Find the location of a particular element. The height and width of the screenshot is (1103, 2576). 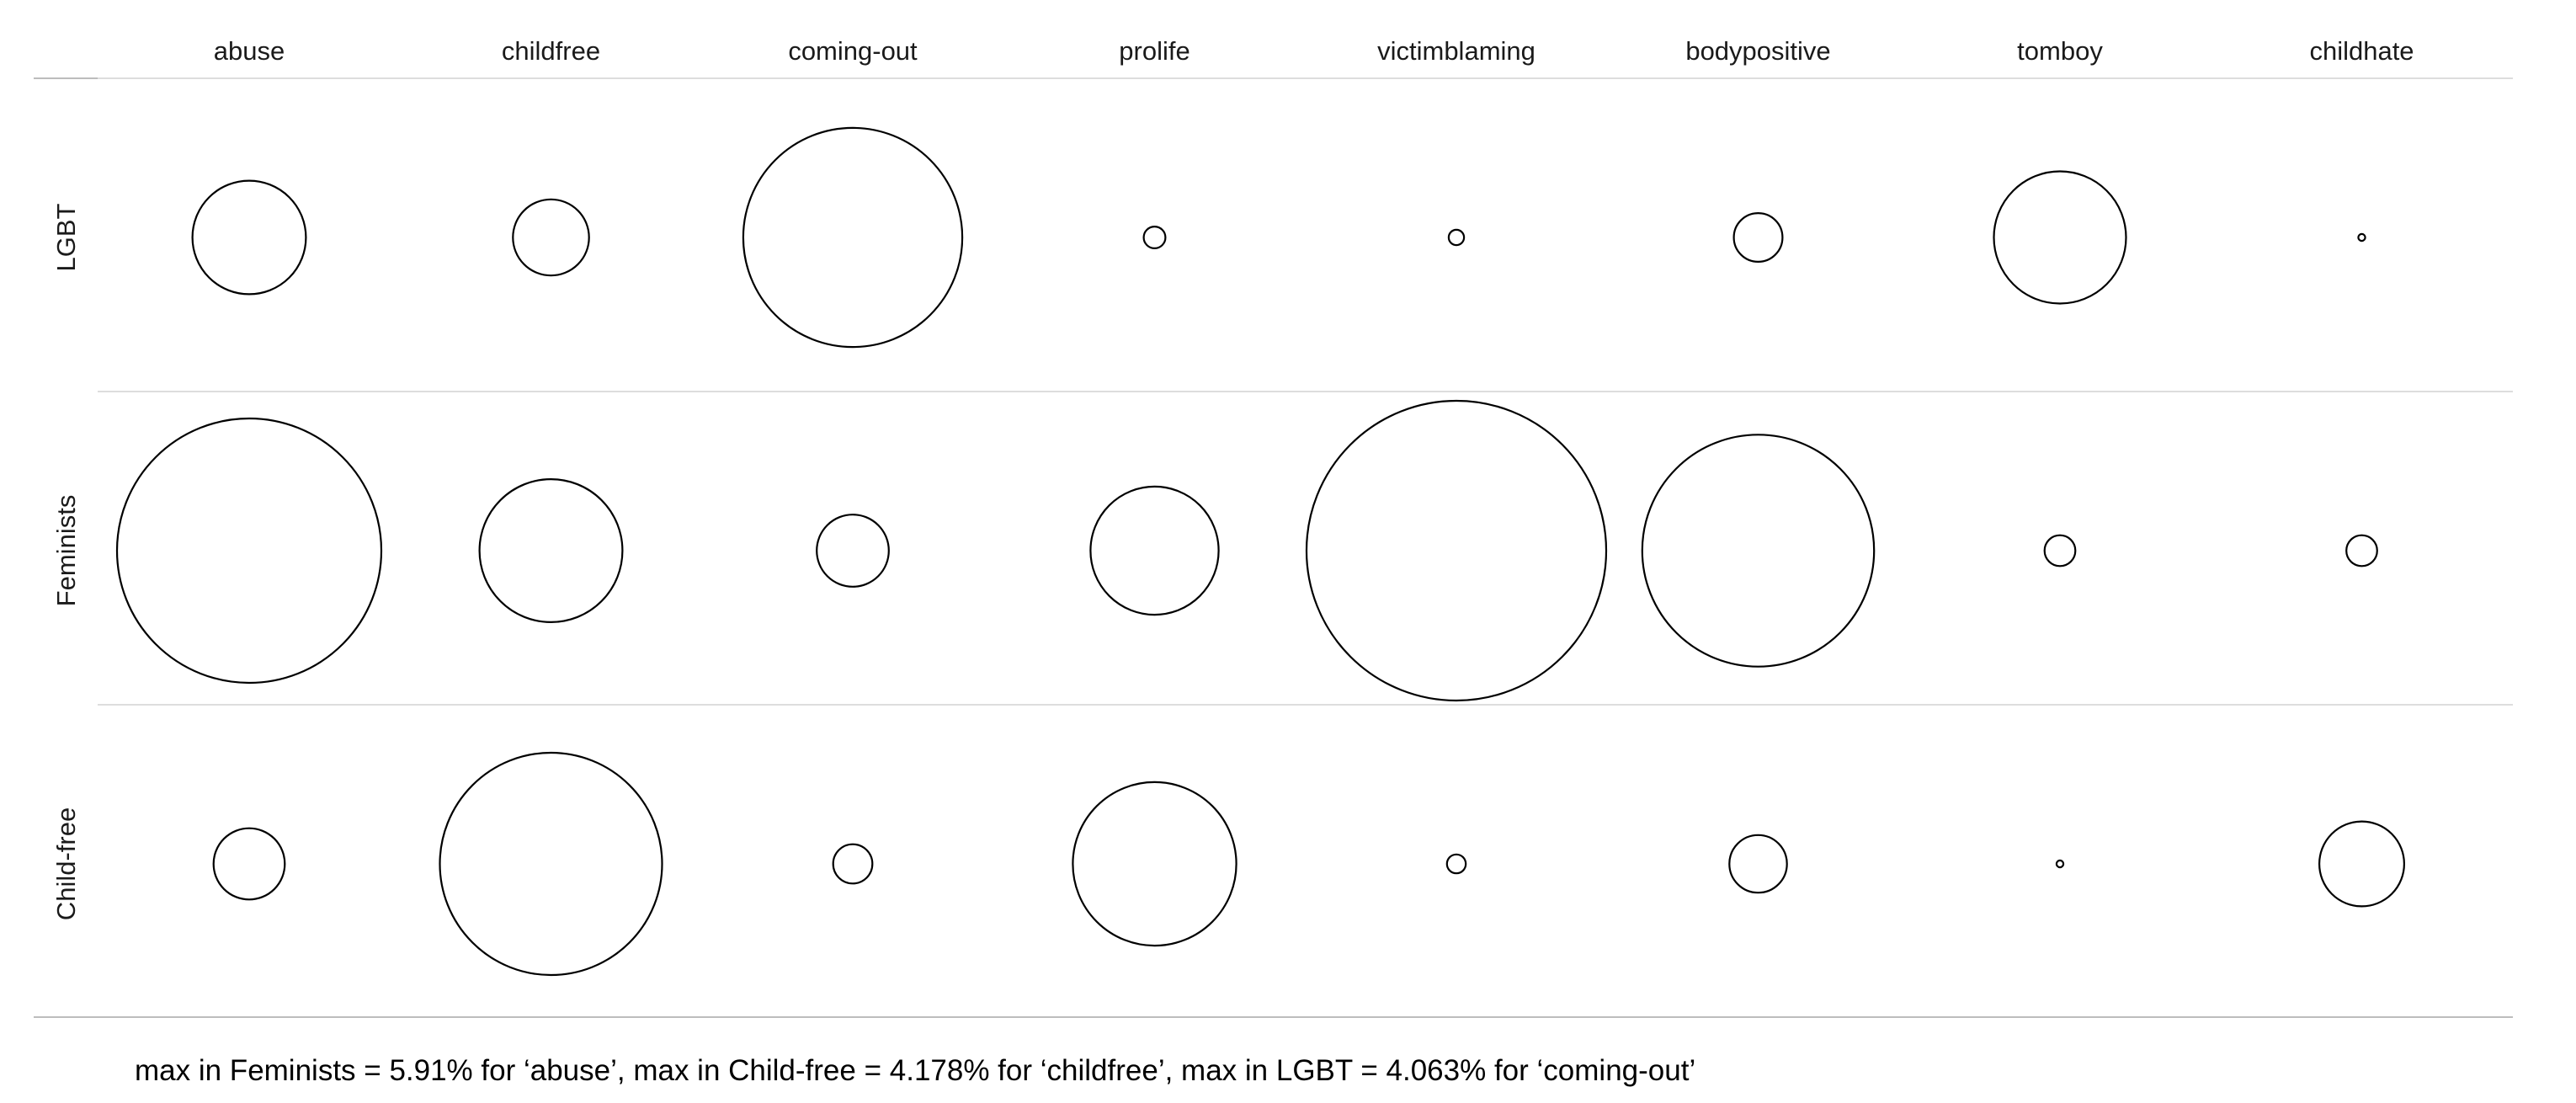

column-label: abuse is located at coordinates (250, 51).